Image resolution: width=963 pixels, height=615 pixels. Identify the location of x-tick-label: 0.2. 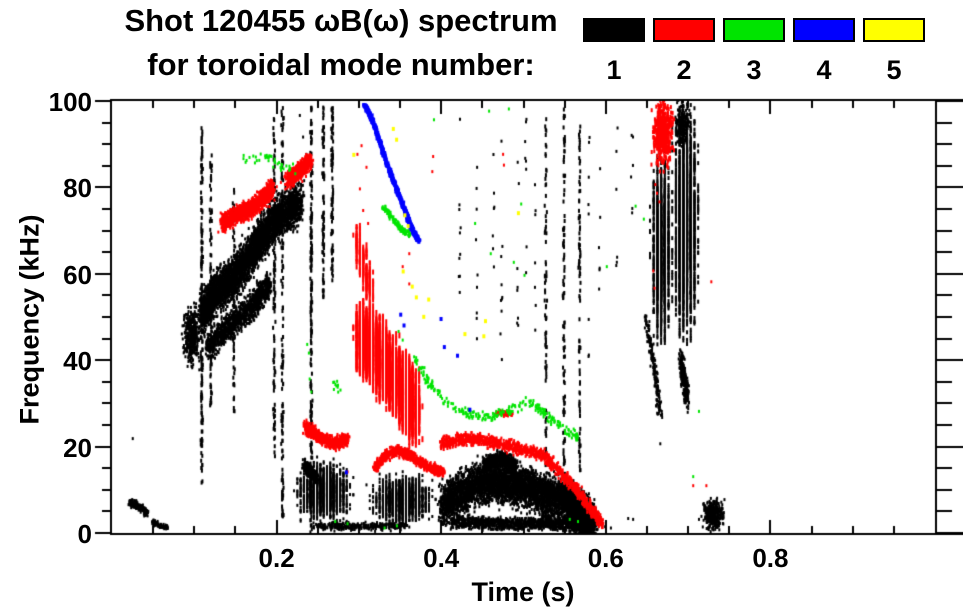
(276, 558).